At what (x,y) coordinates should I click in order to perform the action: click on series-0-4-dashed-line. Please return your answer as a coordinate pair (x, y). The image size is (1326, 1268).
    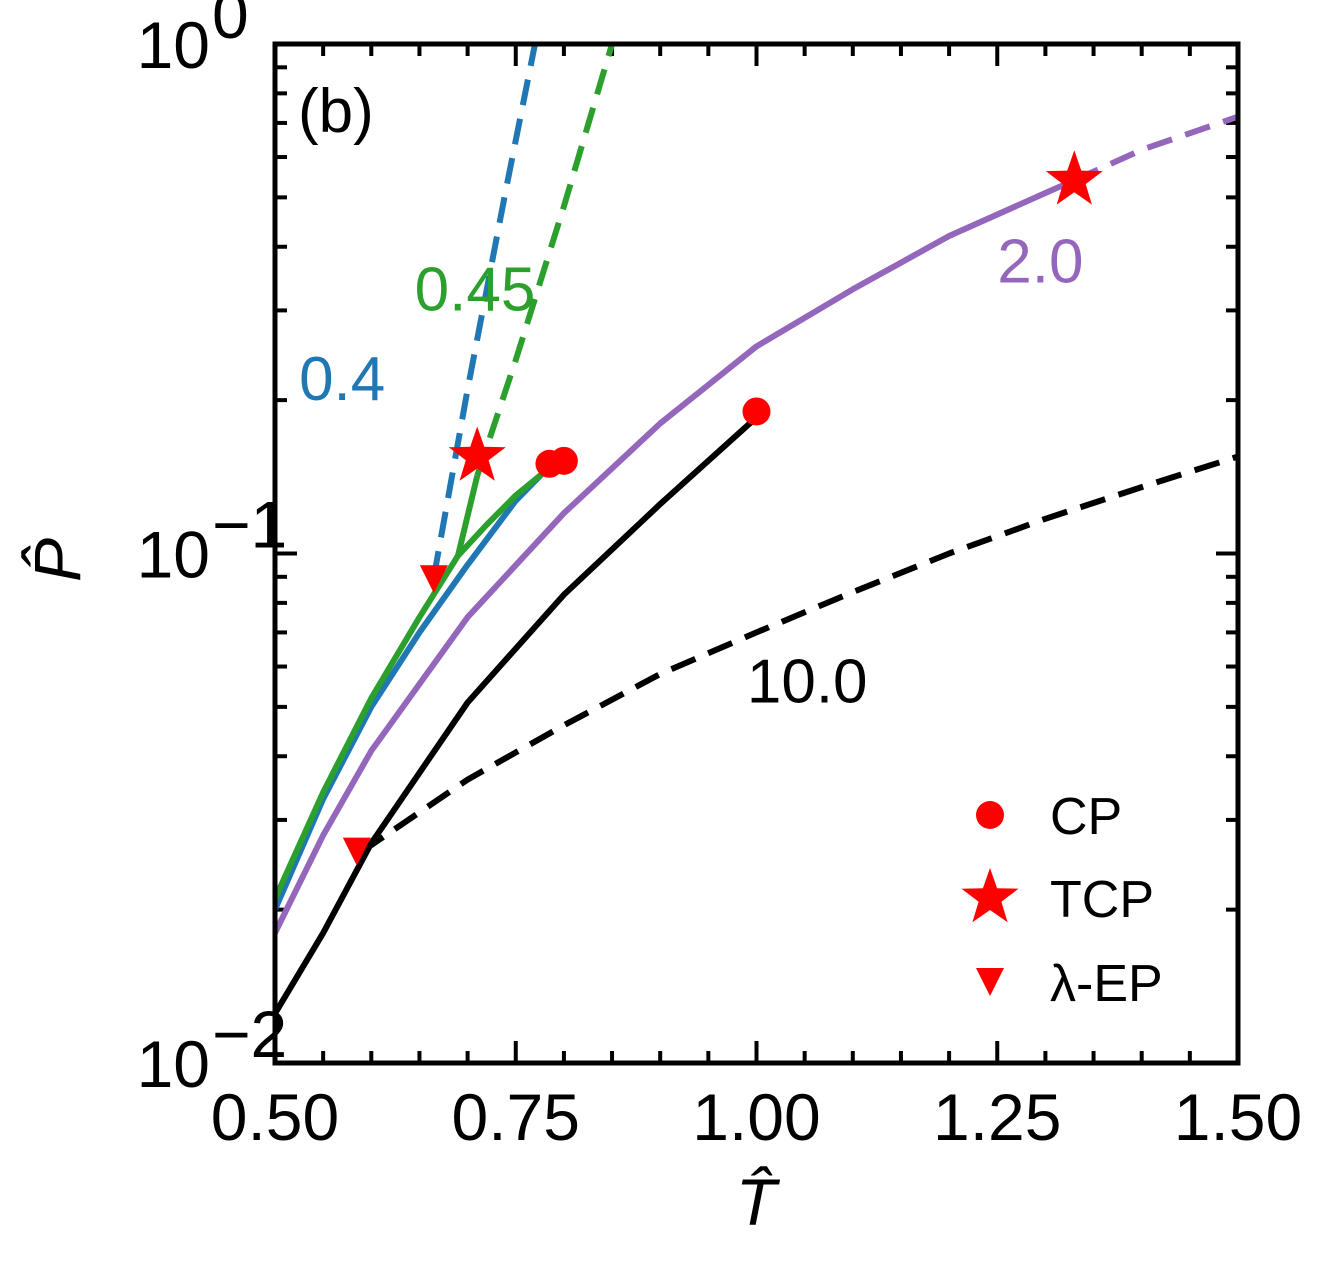
    Looking at the image, I should click on (484, 310).